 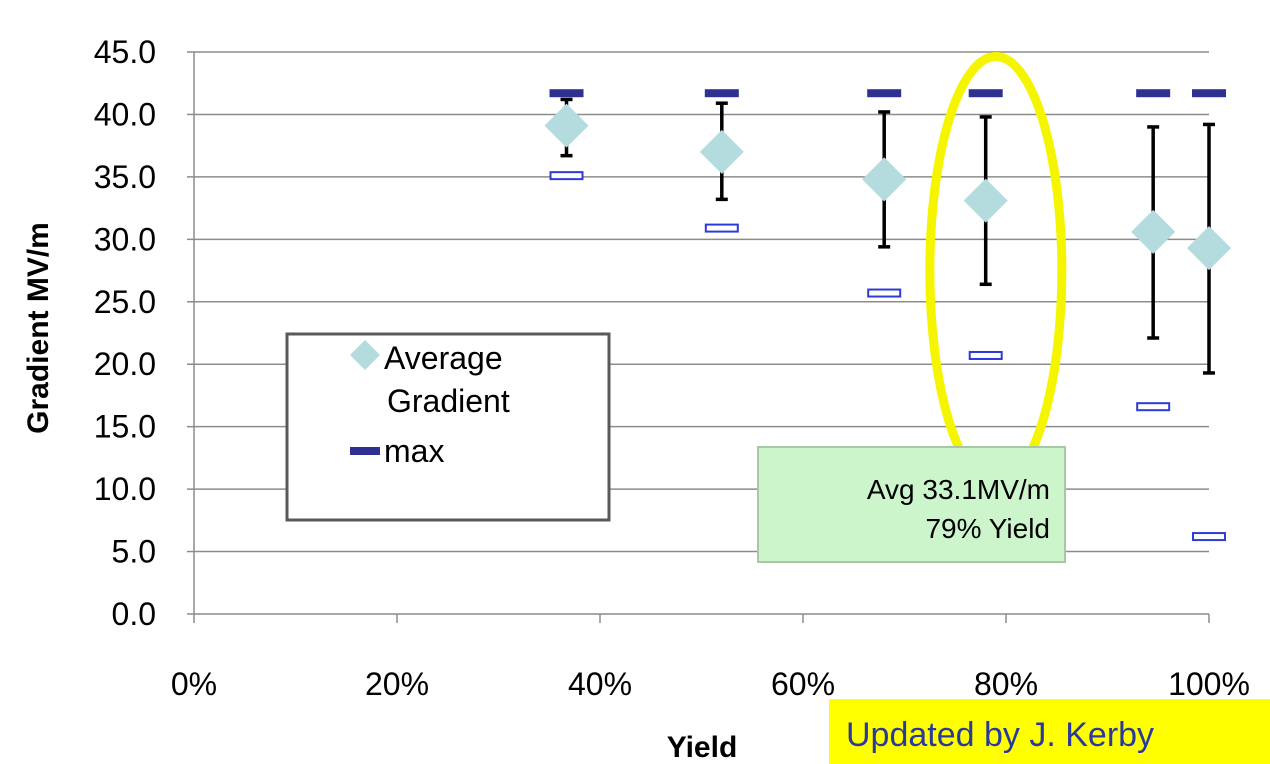 What do you see at coordinates (987, 528) in the screenshot?
I see `annotation-line-2: 79% Yield` at bounding box center [987, 528].